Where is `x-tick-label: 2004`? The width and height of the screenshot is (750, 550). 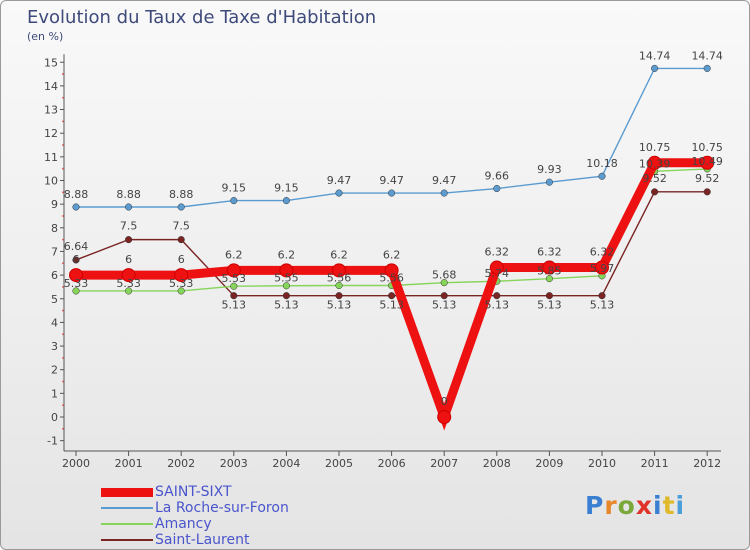 x-tick-label: 2004 is located at coordinates (286, 463).